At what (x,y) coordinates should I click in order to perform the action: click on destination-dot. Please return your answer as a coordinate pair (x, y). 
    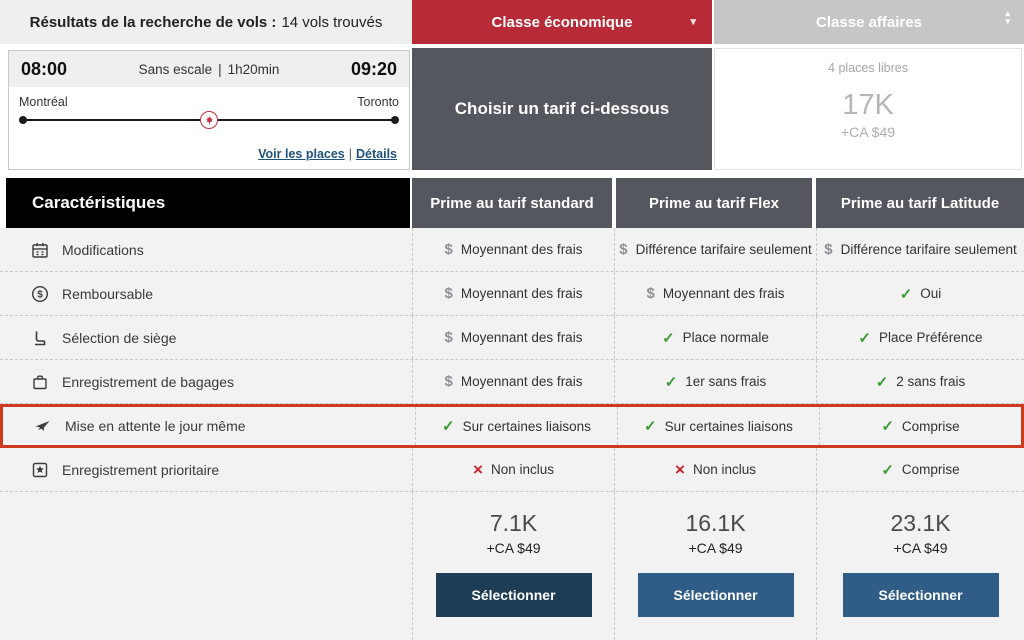
    Looking at the image, I should click on (395, 120).